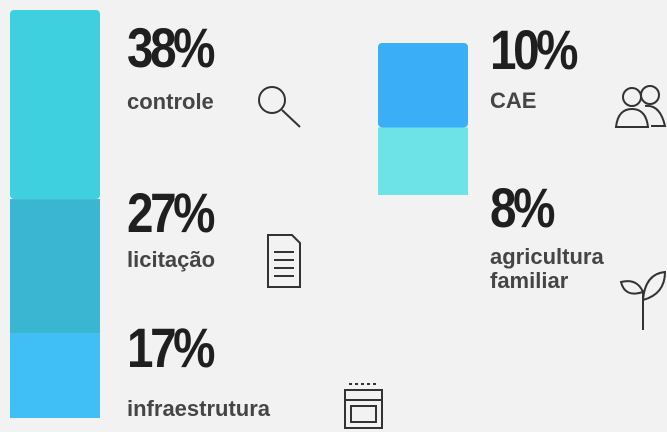 The width and height of the screenshot is (667, 432). Describe the element at coordinates (170, 101) in the screenshot. I see `category-label: controle` at that location.